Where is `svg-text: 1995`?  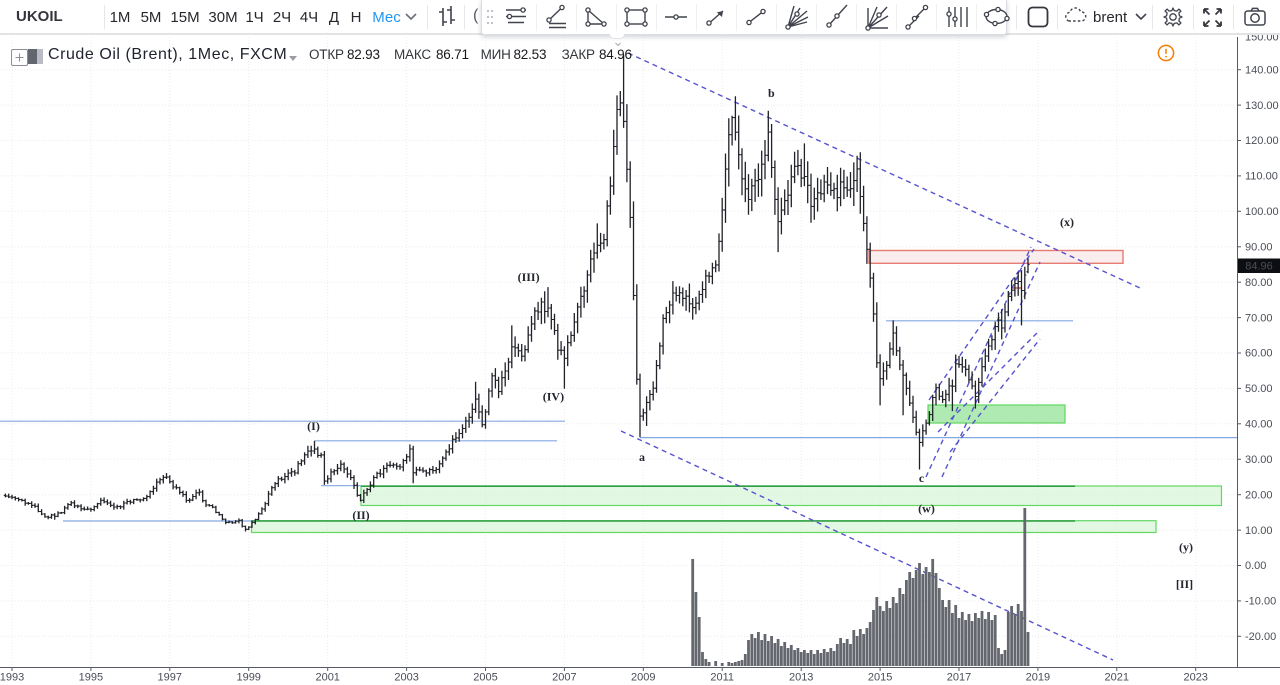 svg-text: 1995 is located at coordinates (91, 678).